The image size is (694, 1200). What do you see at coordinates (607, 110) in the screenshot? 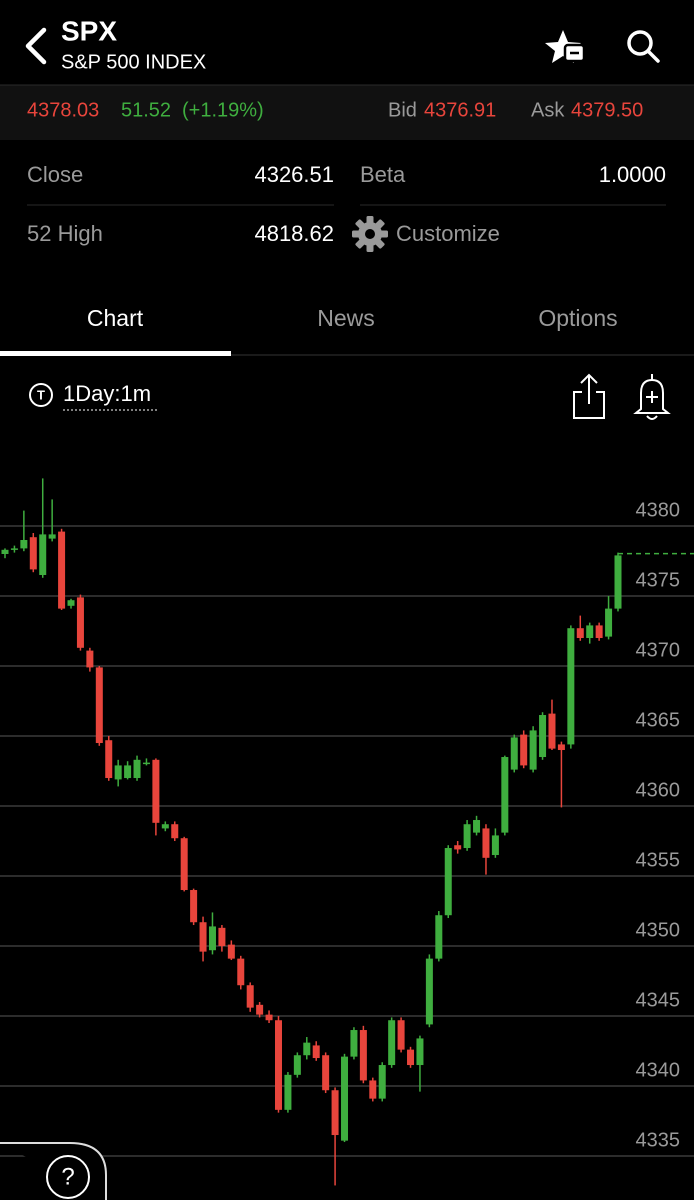
I see `ask: 4379.50` at bounding box center [607, 110].